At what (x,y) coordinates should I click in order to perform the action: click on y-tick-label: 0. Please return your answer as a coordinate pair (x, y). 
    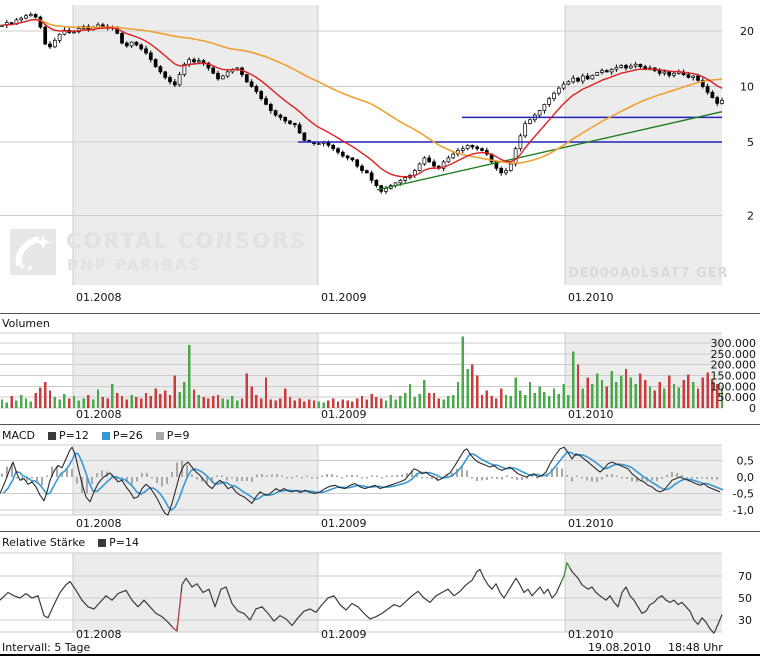
    Looking at the image, I should click on (752, 408).